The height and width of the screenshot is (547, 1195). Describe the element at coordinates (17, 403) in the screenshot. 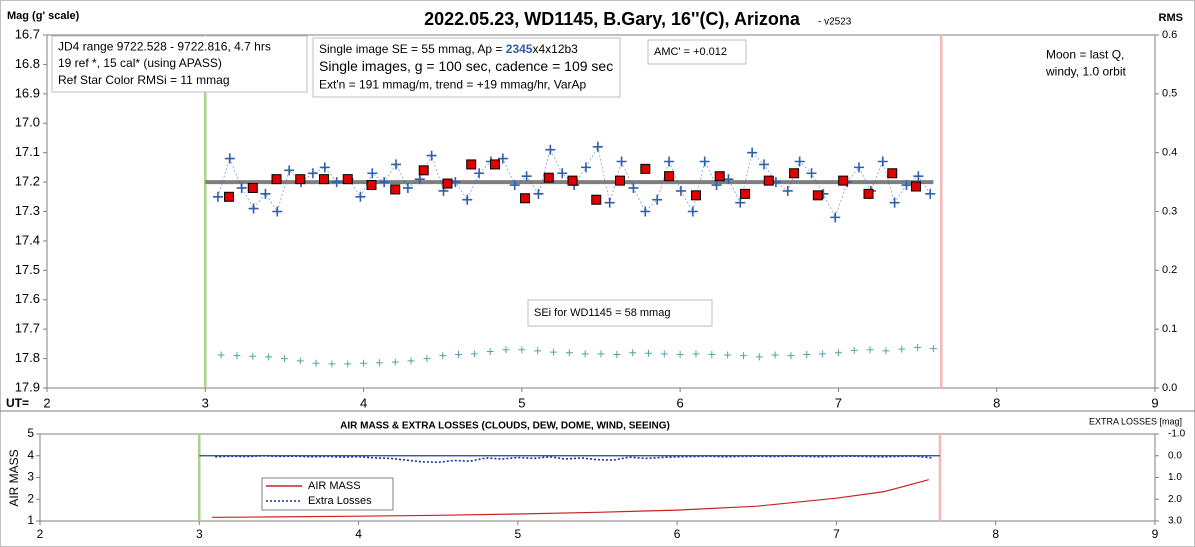

I see `x-axis-label: UT=` at that location.